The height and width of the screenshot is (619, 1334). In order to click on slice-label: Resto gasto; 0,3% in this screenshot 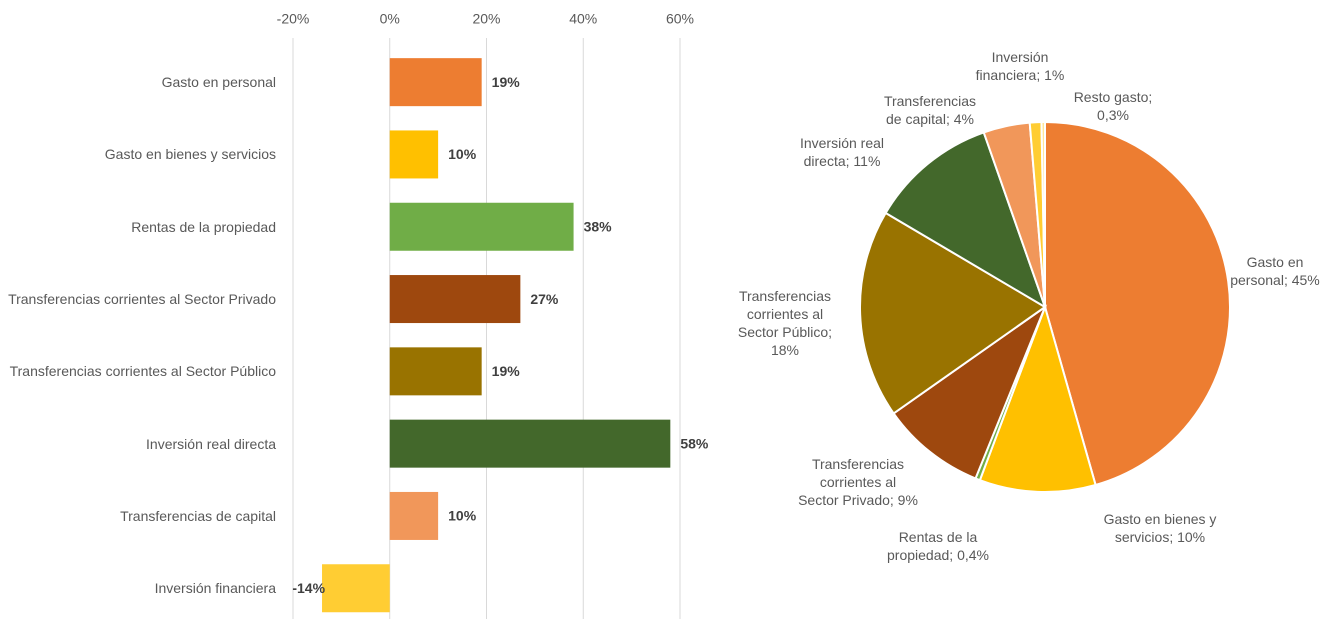, I will do `click(1113, 106)`.